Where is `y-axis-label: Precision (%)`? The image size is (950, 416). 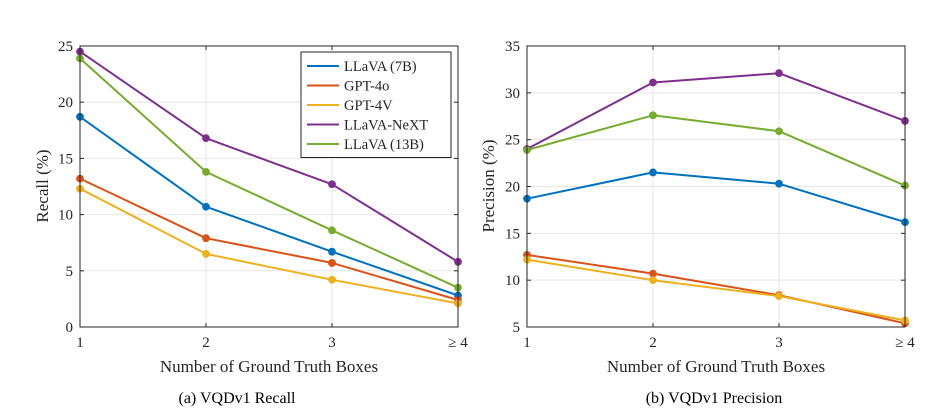 y-axis-label: Precision (%) is located at coordinates (488, 185).